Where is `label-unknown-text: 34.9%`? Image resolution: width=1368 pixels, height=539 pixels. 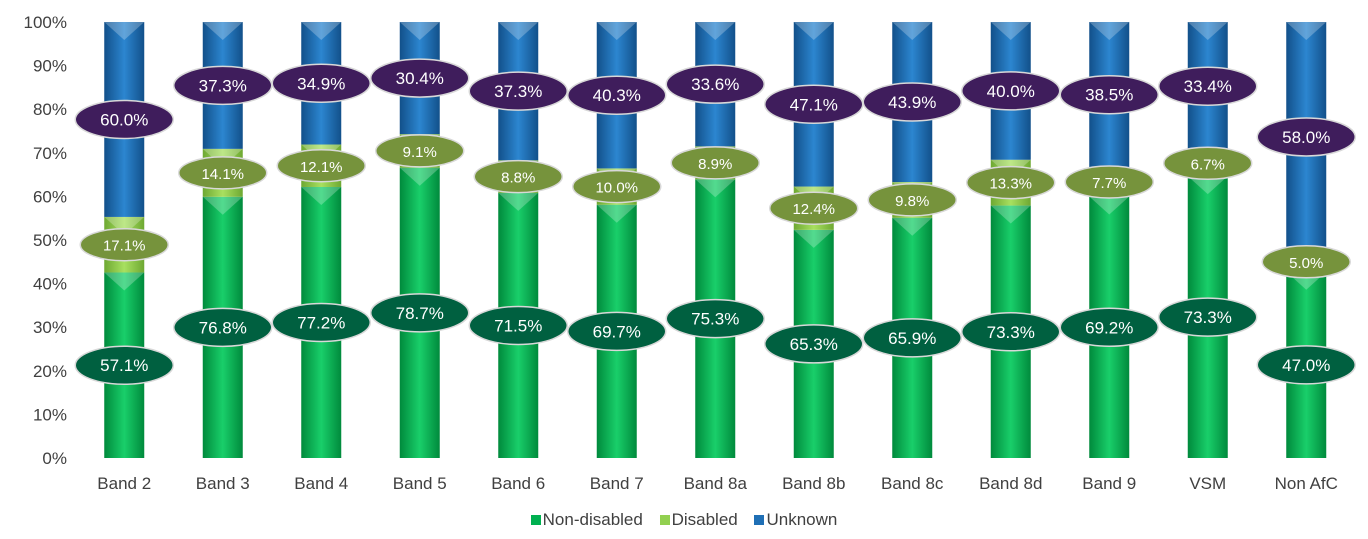
label-unknown-text: 34.9% is located at coordinates (321, 83).